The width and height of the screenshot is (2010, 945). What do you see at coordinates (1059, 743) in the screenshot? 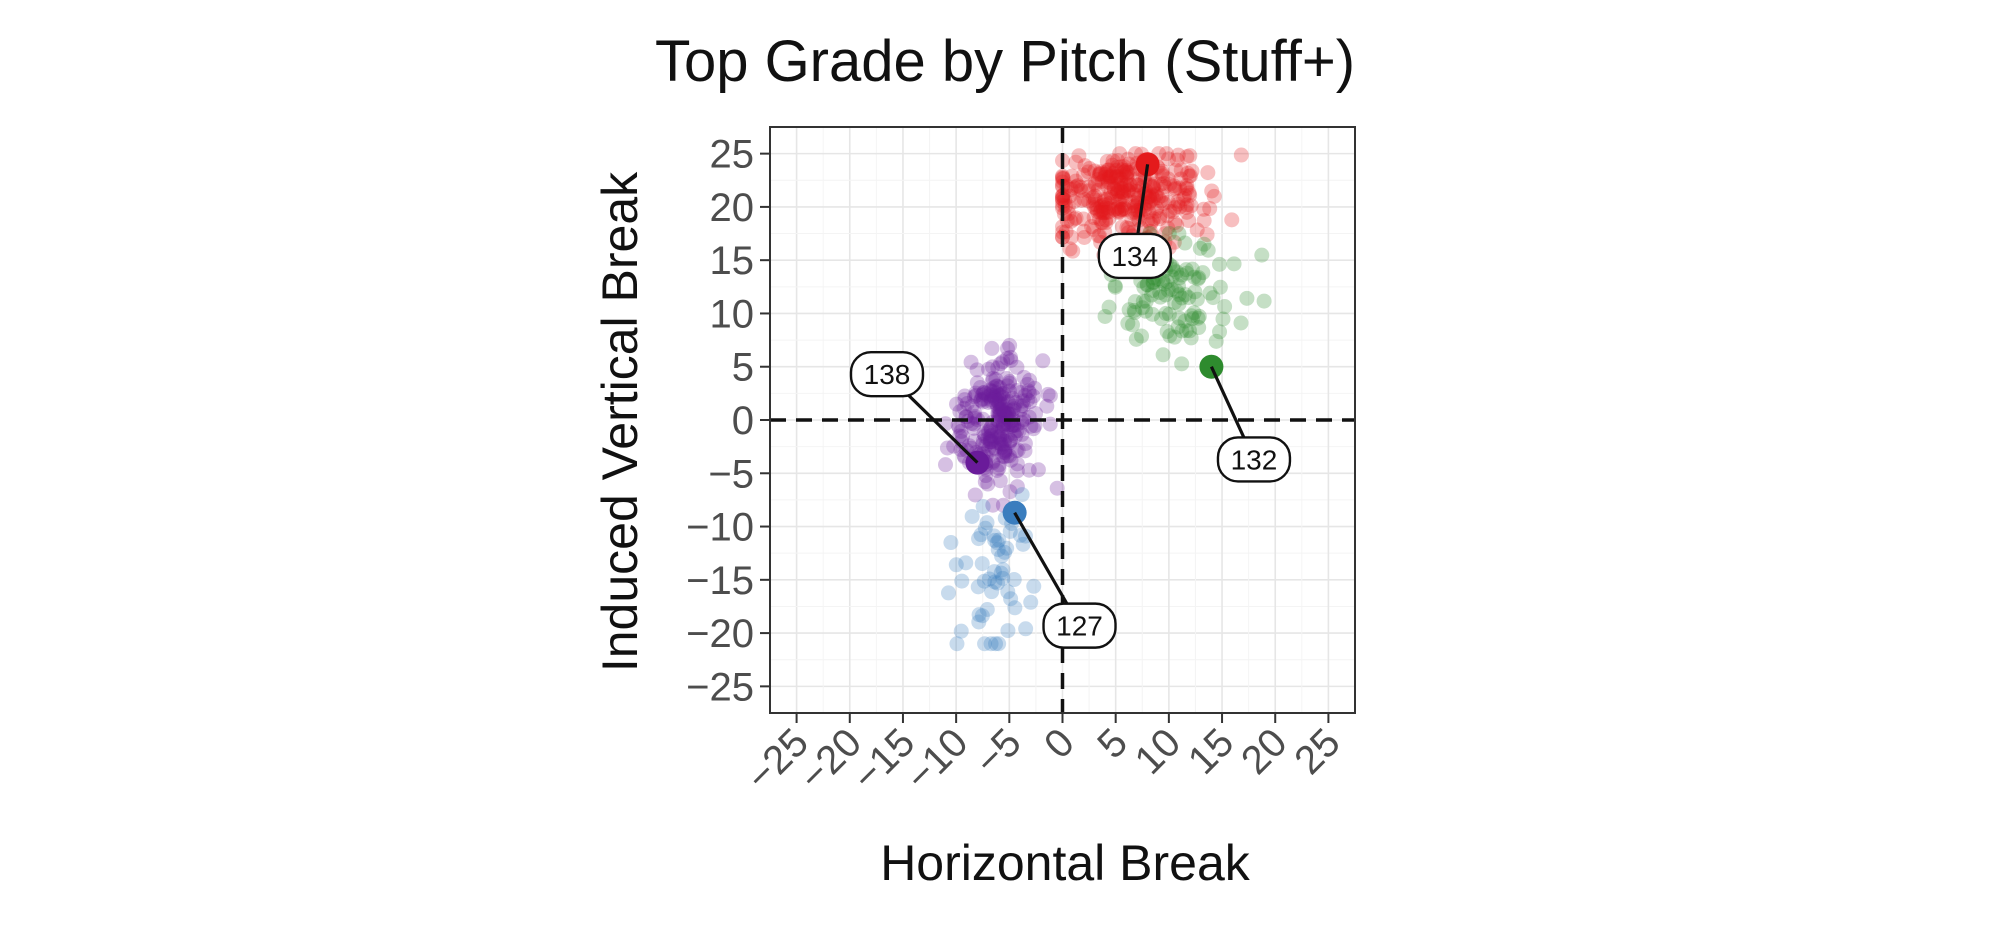
I see `x-tick-label: 0` at bounding box center [1059, 743].